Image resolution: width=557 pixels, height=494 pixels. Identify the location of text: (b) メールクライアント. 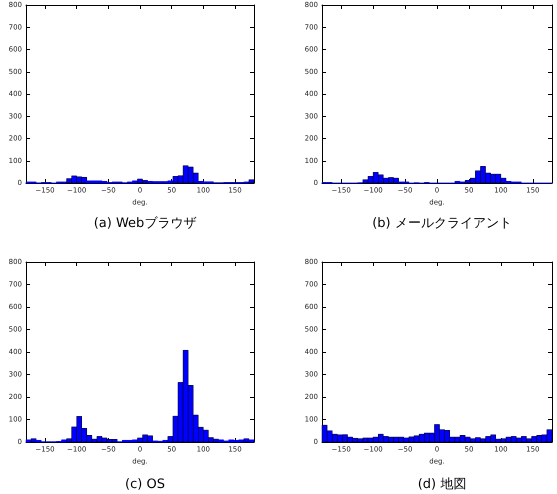
(442, 223).